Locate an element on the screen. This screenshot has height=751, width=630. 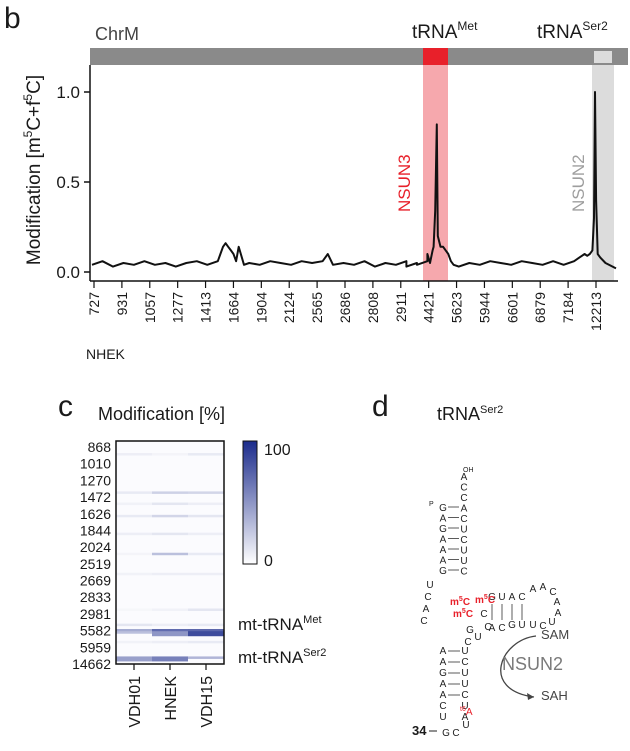
chromosome-label: ChrM is located at coordinates (117, 34).